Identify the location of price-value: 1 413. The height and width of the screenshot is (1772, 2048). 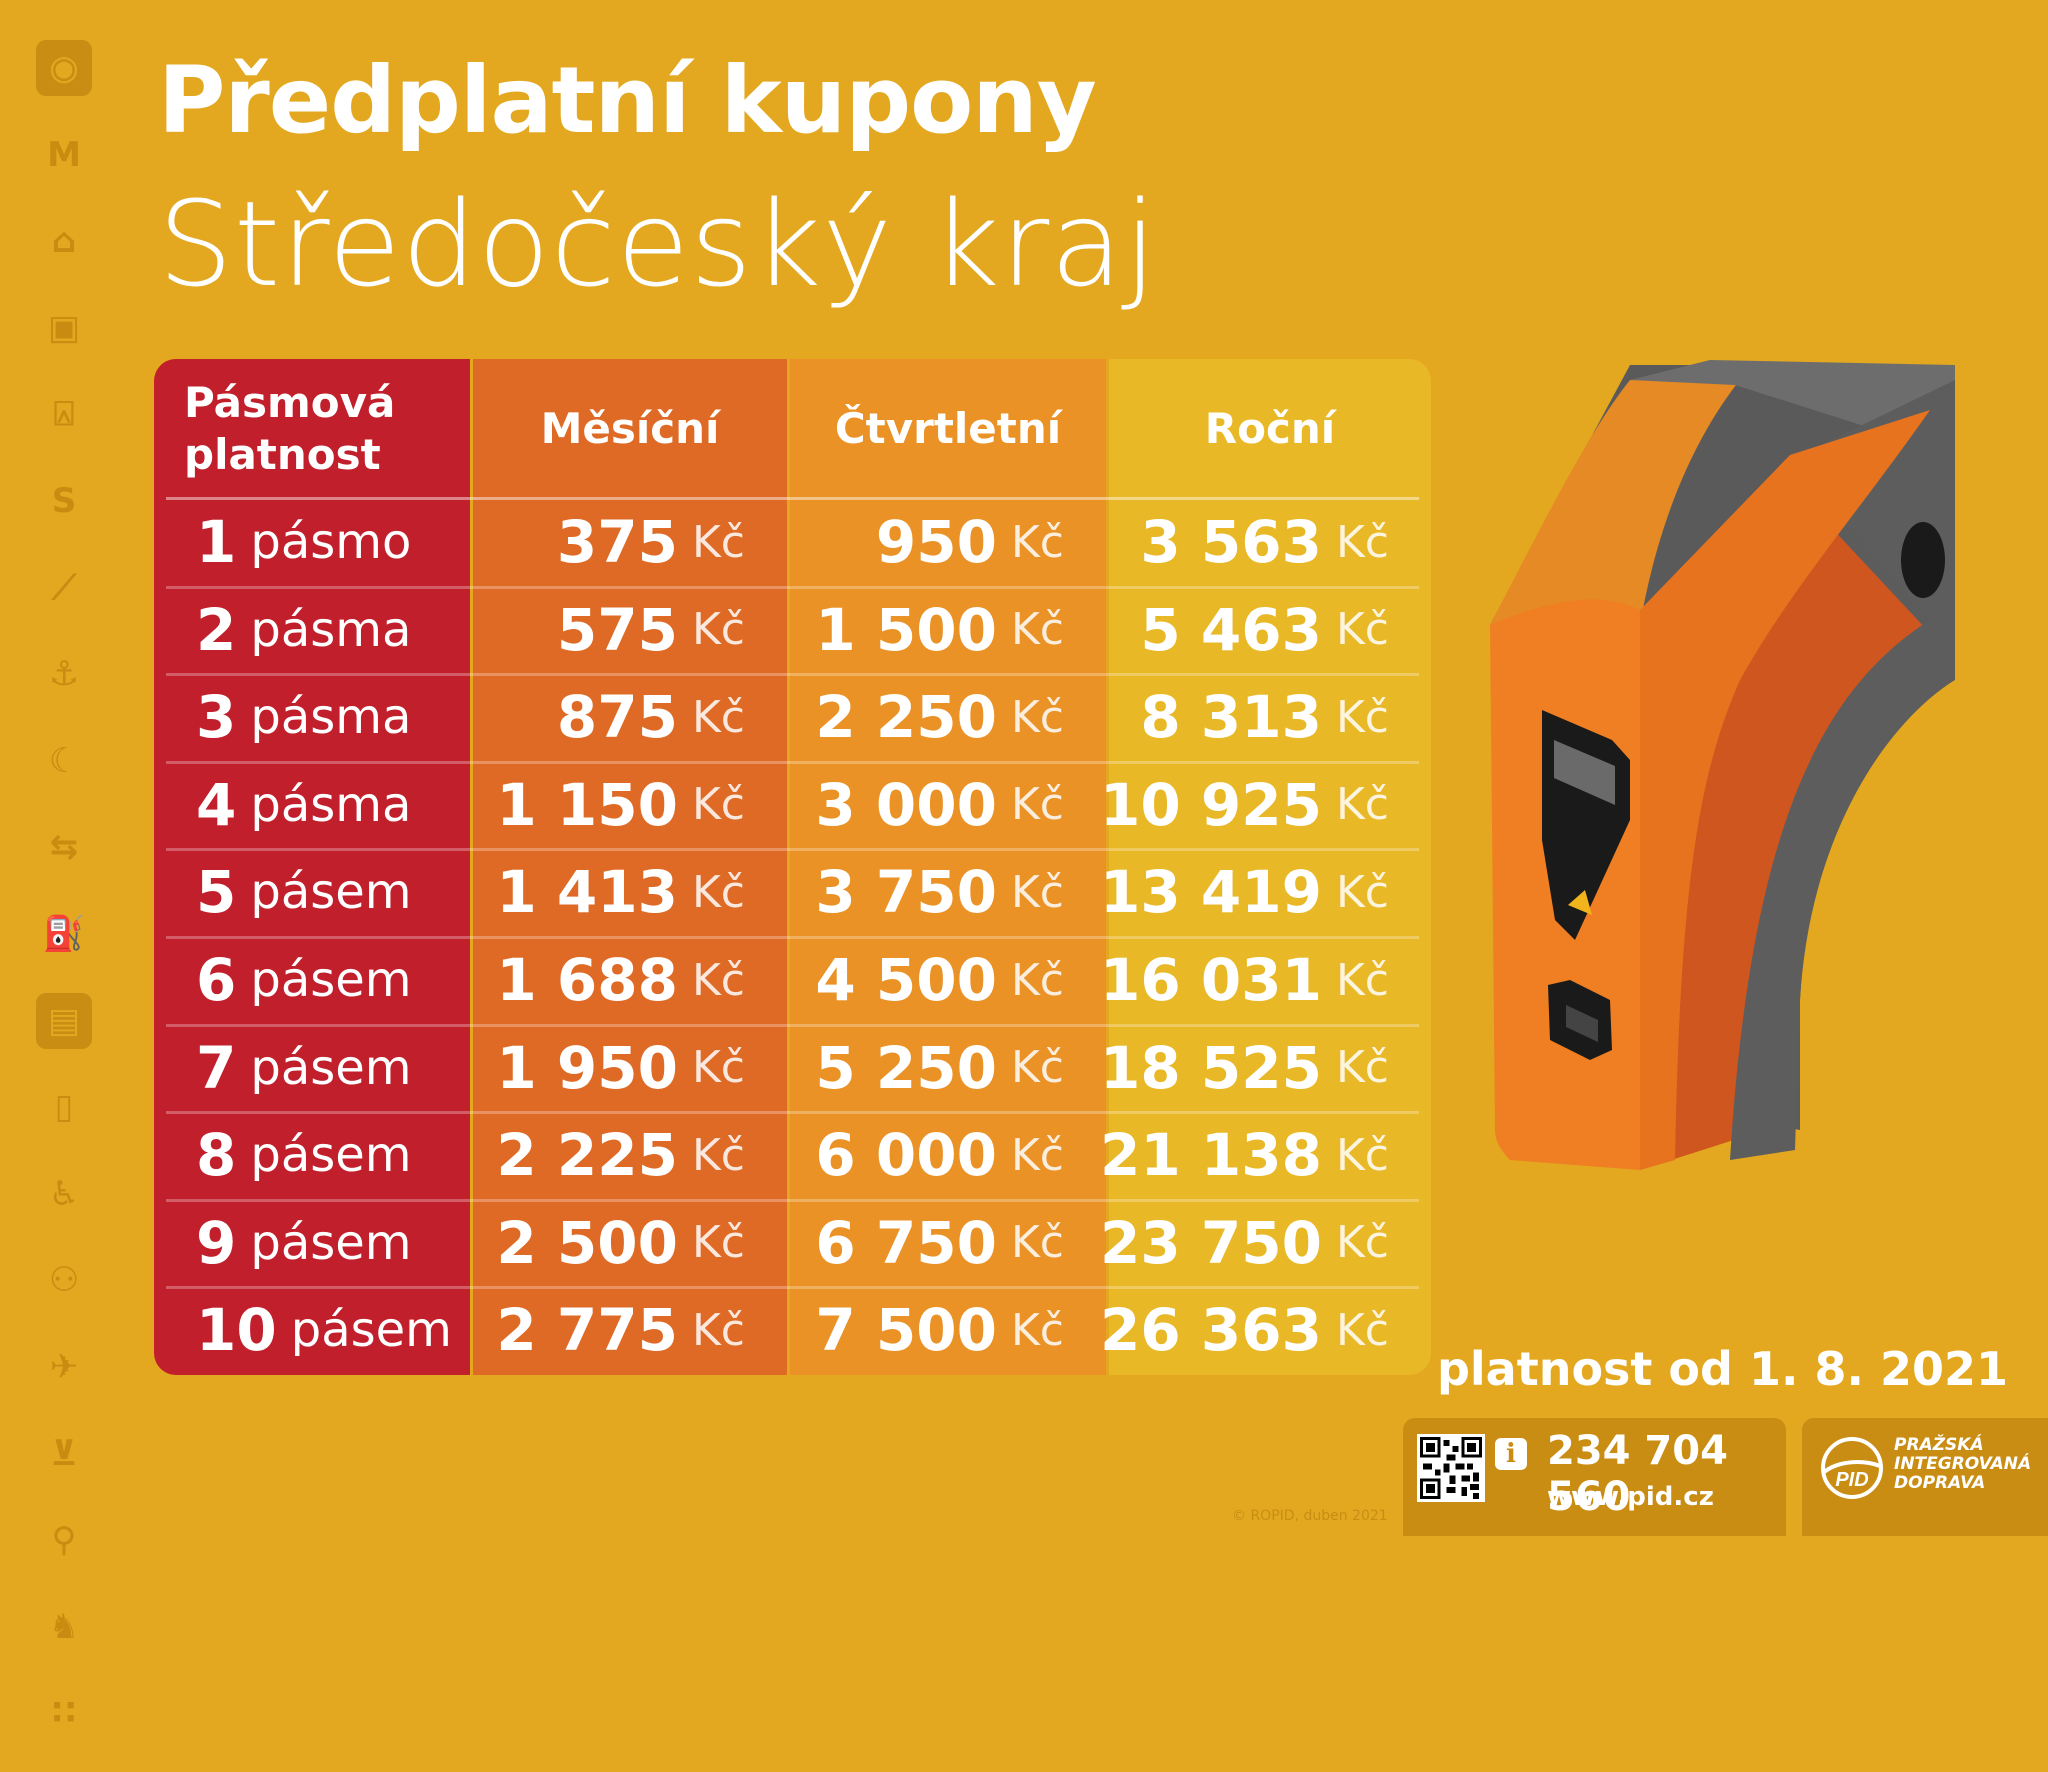
(587, 892).